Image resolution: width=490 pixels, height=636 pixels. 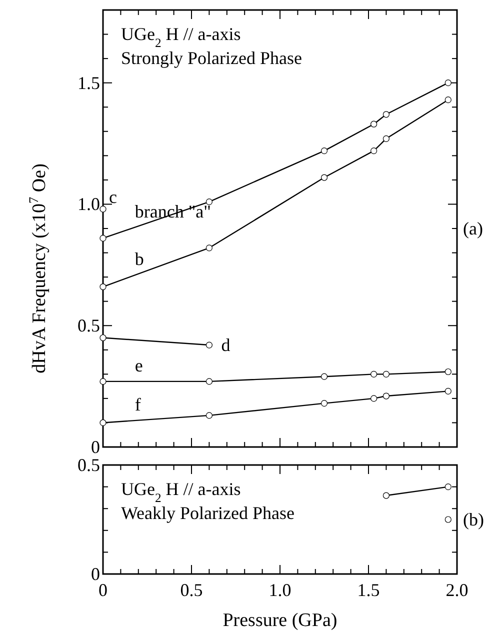 What do you see at coordinates (113, 197) in the screenshot?
I see `series-label: c` at bounding box center [113, 197].